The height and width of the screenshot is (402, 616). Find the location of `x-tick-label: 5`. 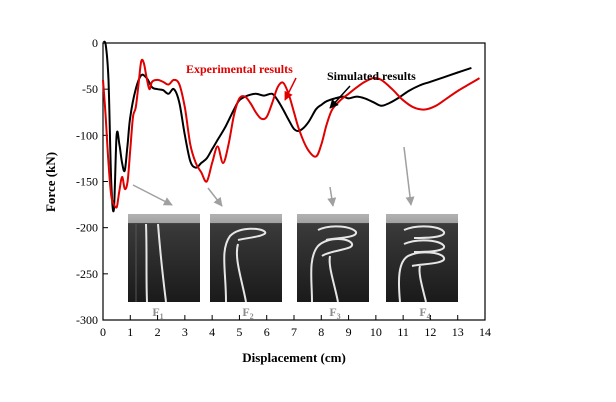

x-tick-label: 5 is located at coordinates (239, 332).